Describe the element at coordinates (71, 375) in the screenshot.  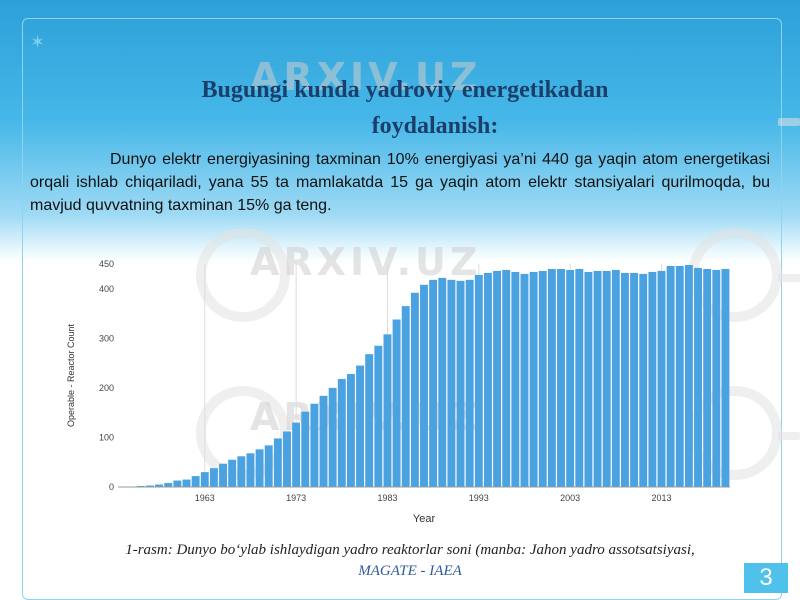
I see `y-axis-label: Operable - Reactor Count` at that location.